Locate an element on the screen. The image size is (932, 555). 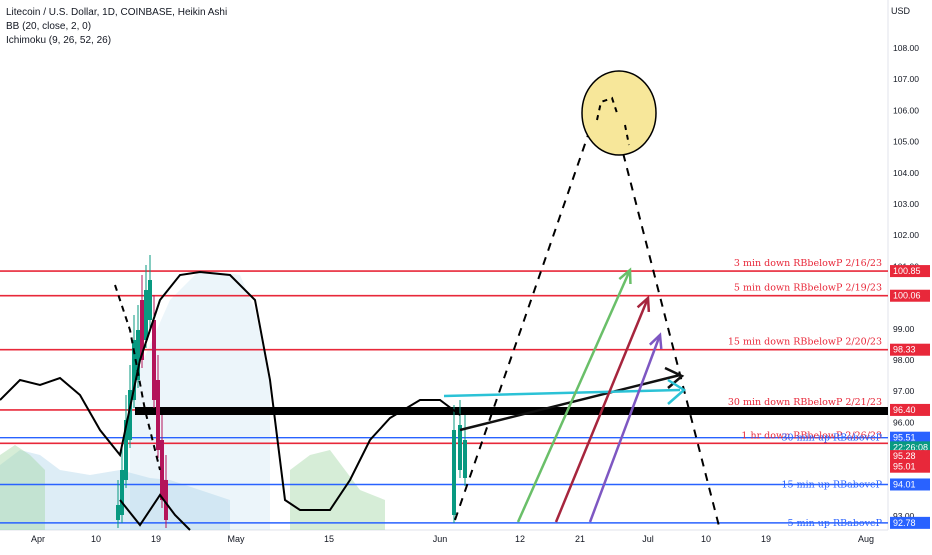
price-tag-text: 96.40 is located at coordinates (904, 410).